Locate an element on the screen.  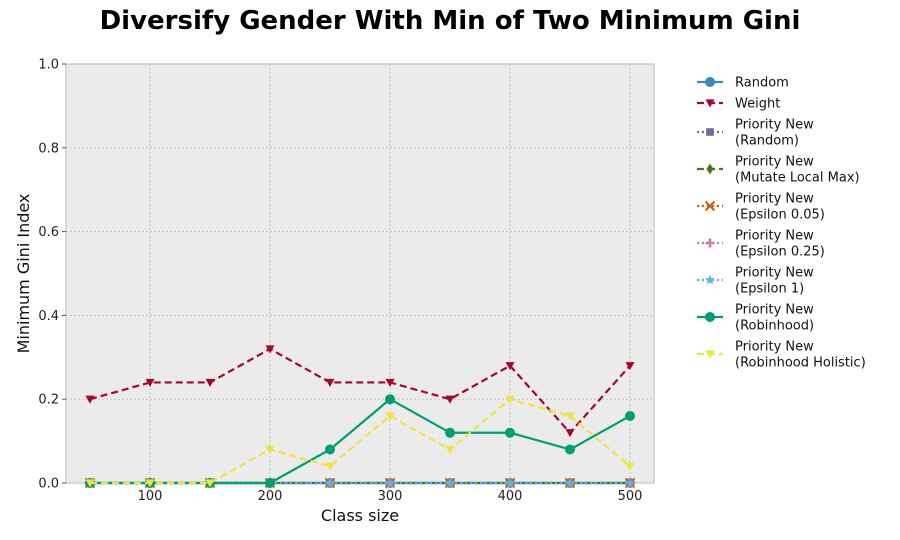
legend-label: (Epsilon 0.25) is located at coordinates (780, 252).